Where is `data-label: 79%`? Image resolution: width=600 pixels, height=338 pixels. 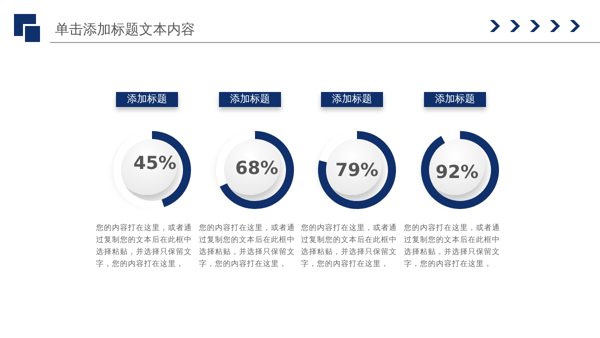 data-label: 79% is located at coordinates (357, 171).